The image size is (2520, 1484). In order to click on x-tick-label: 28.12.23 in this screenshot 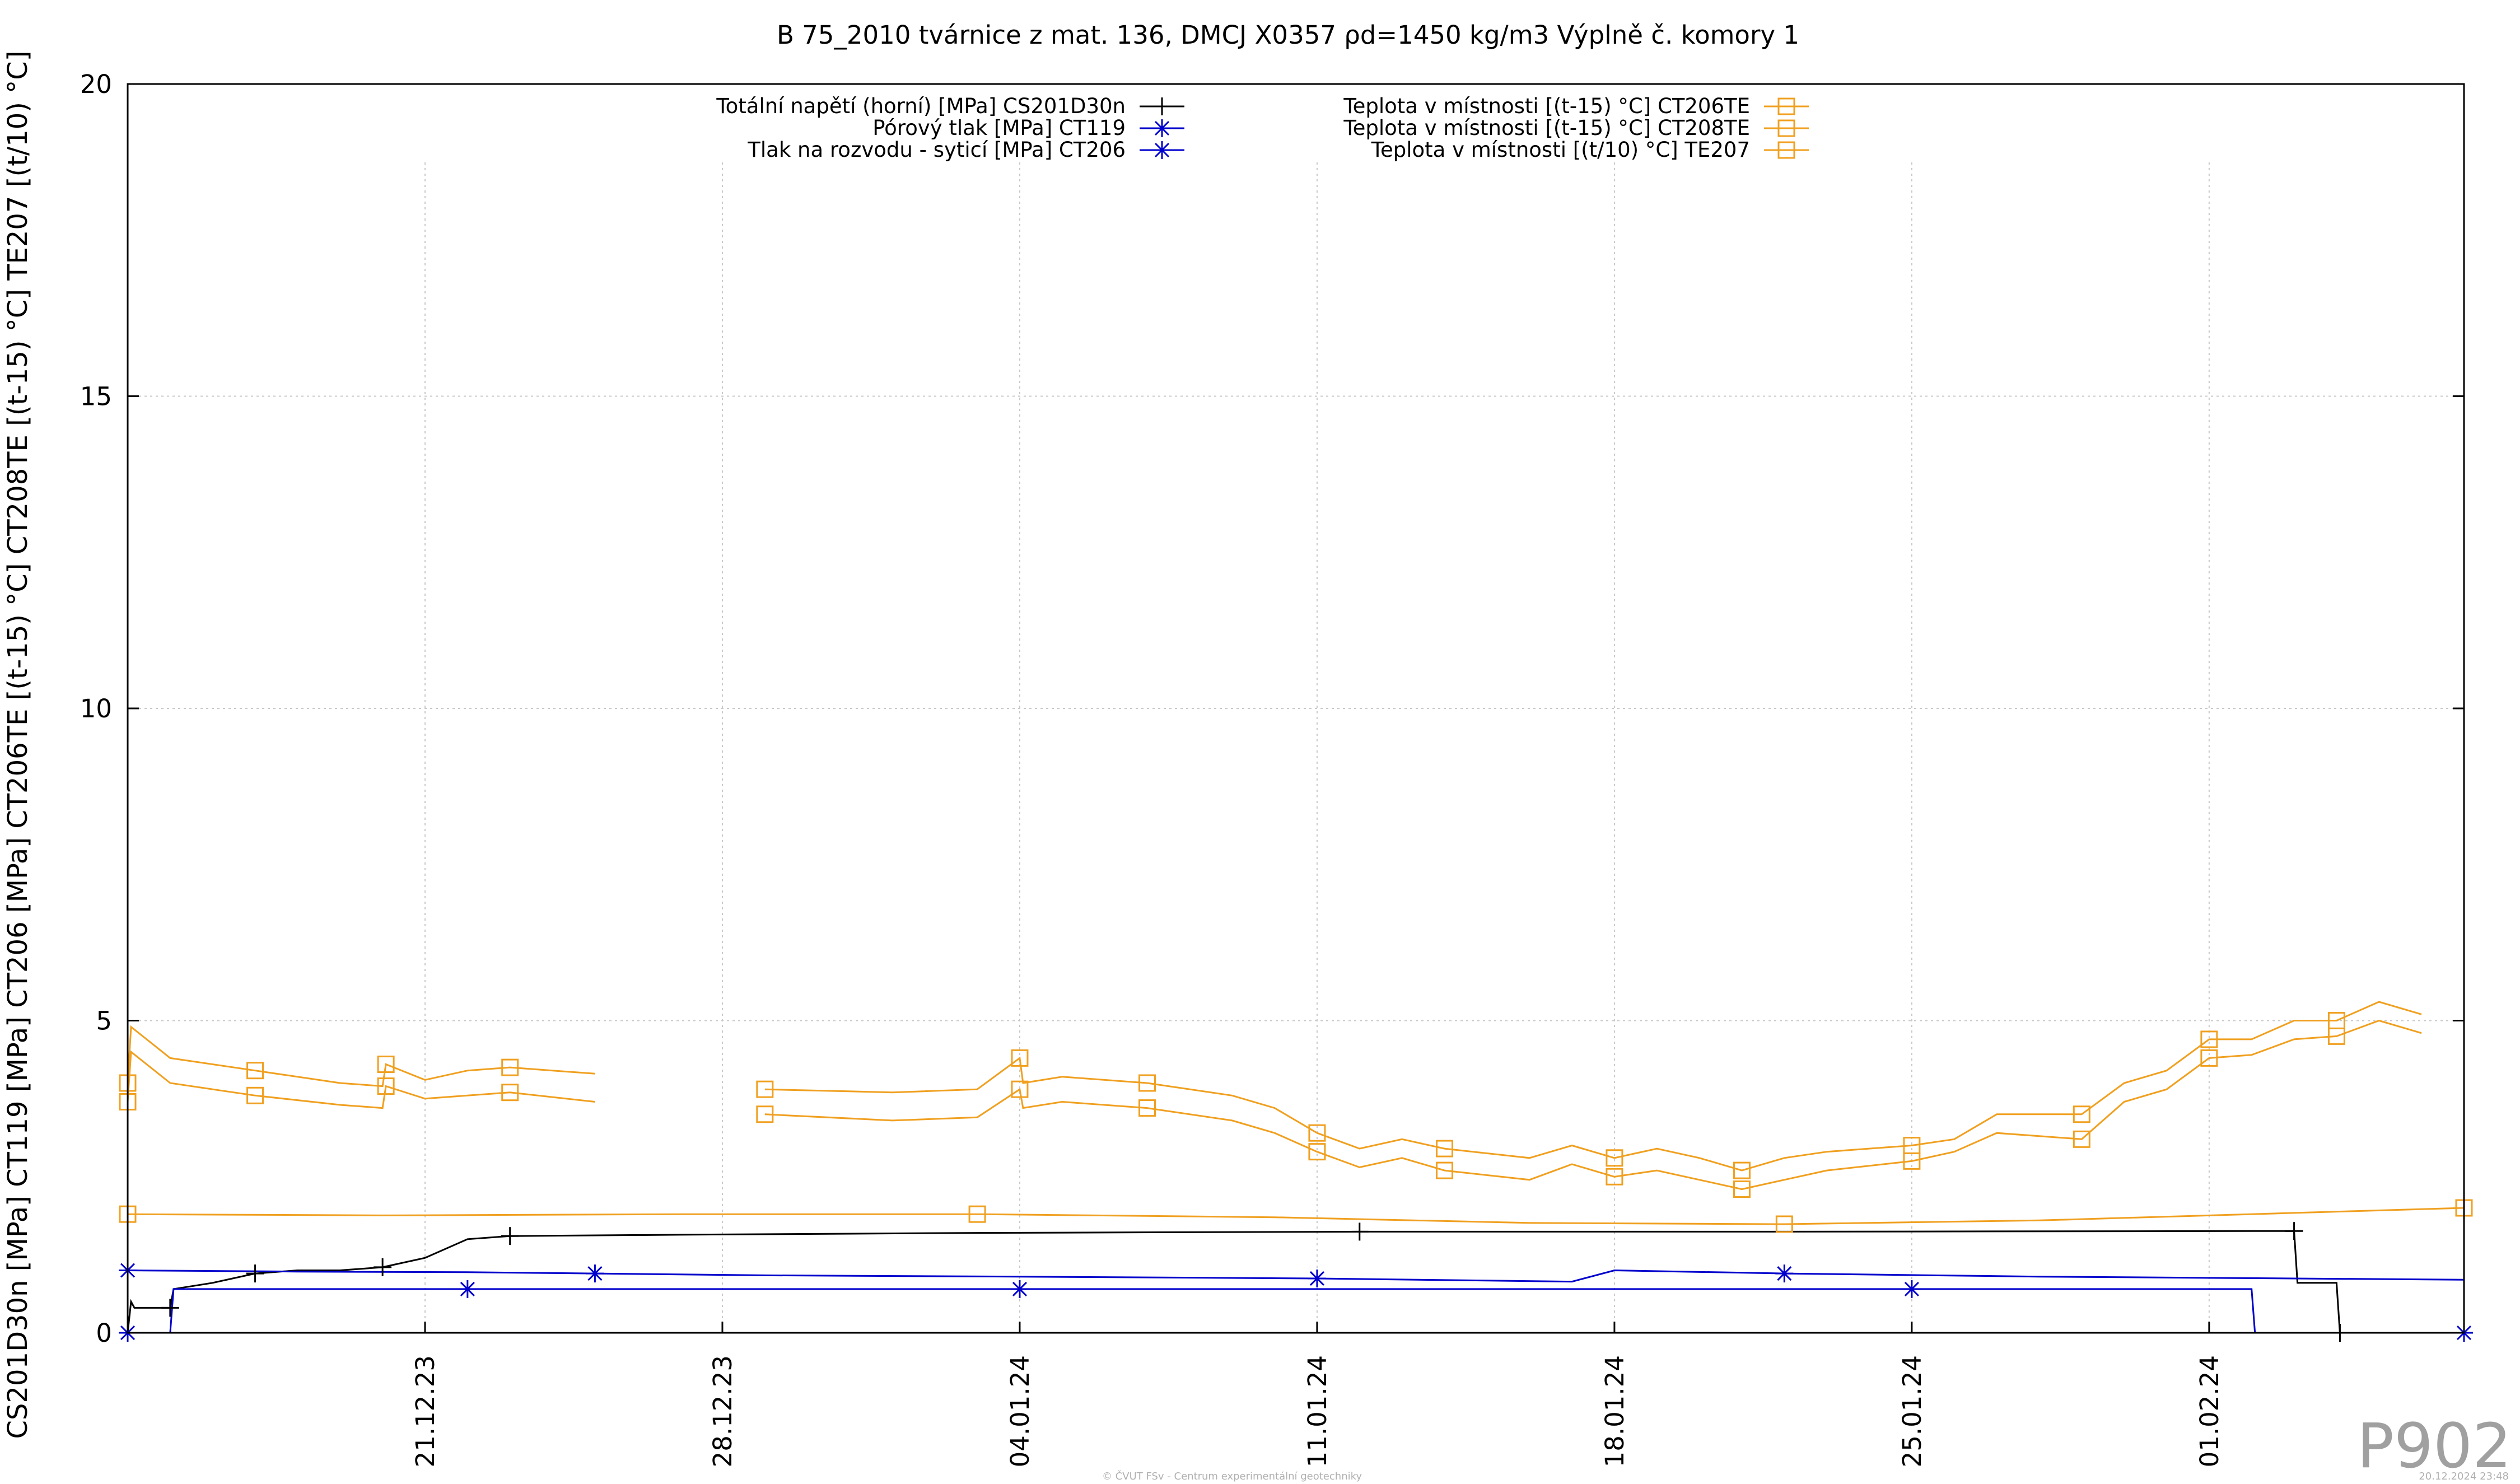, I will do `click(723, 1411)`.